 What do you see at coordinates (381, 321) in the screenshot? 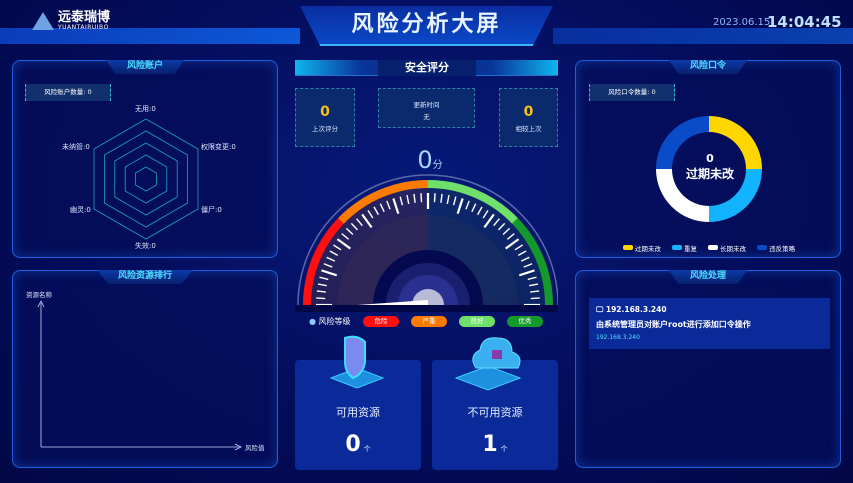
I see `level-pill-danger: 危险` at bounding box center [381, 321].